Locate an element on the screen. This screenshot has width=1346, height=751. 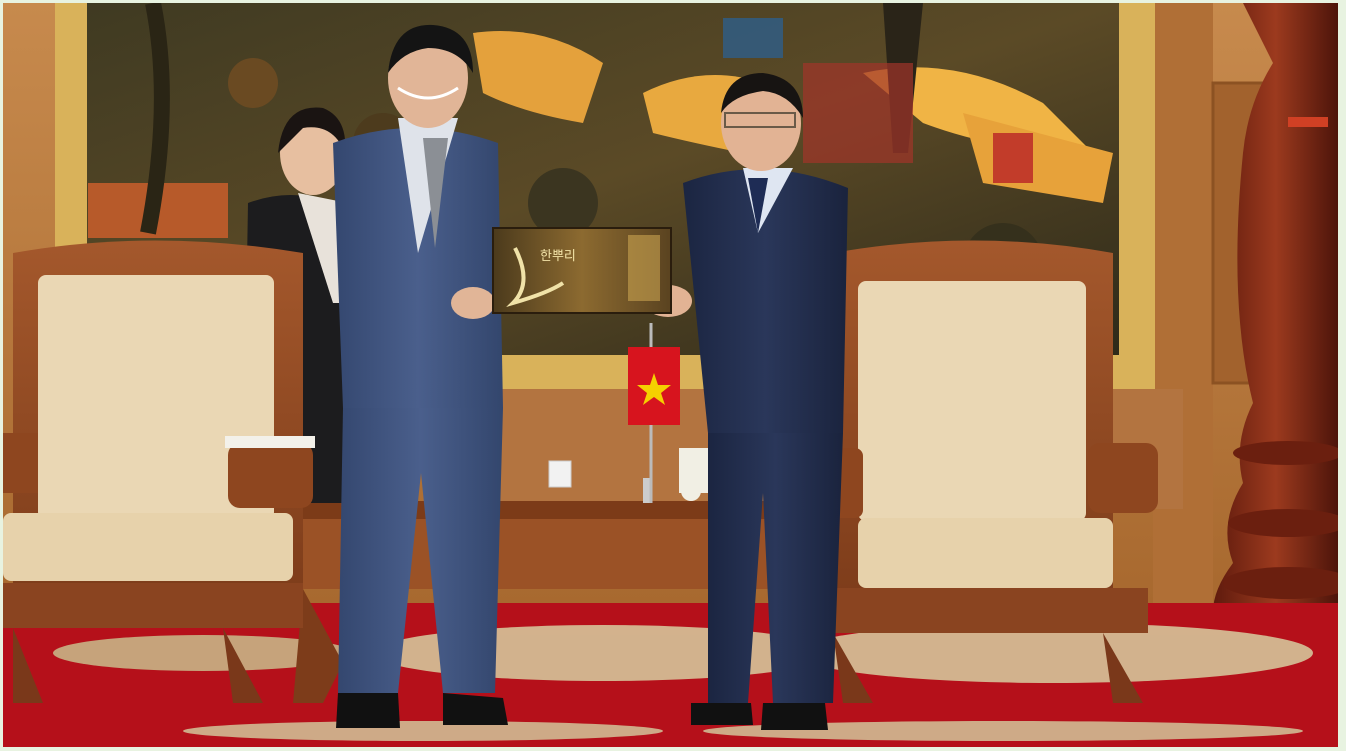
gift-box: 한뿌리 is located at coordinates (582, 270).